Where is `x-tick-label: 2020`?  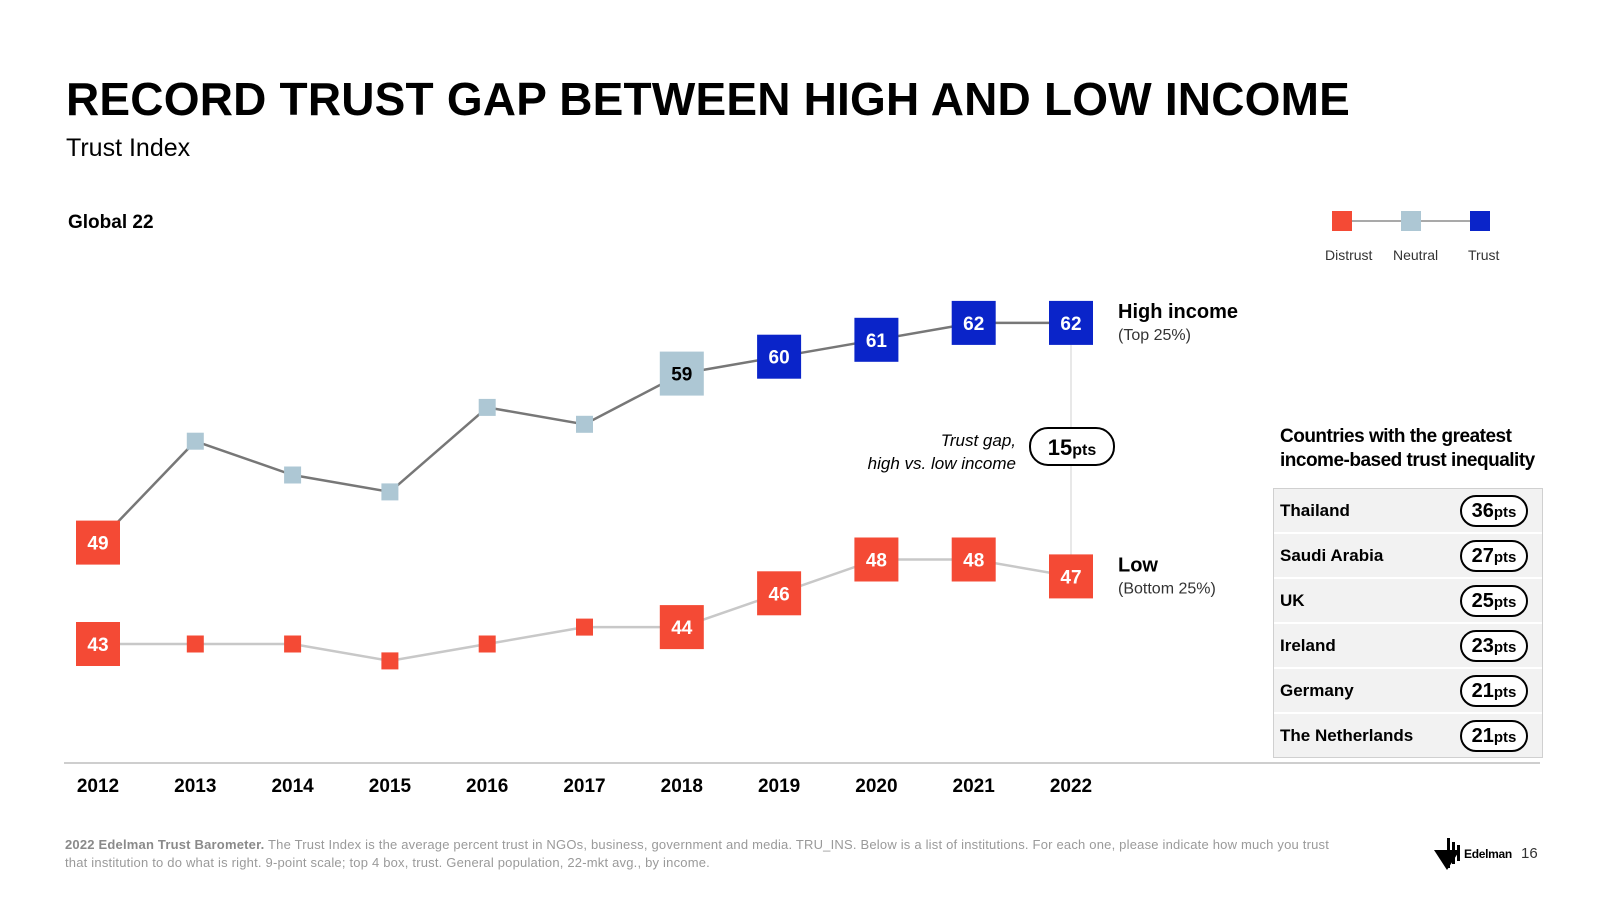 x-tick-label: 2020 is located at coordinates (876, 786).